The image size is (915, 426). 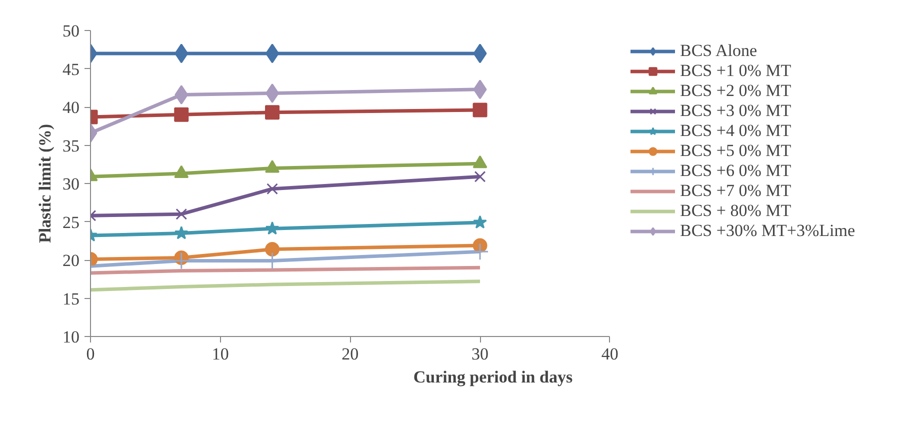 I want to click on y-tick-label: 45, so click(x=71, y=69).